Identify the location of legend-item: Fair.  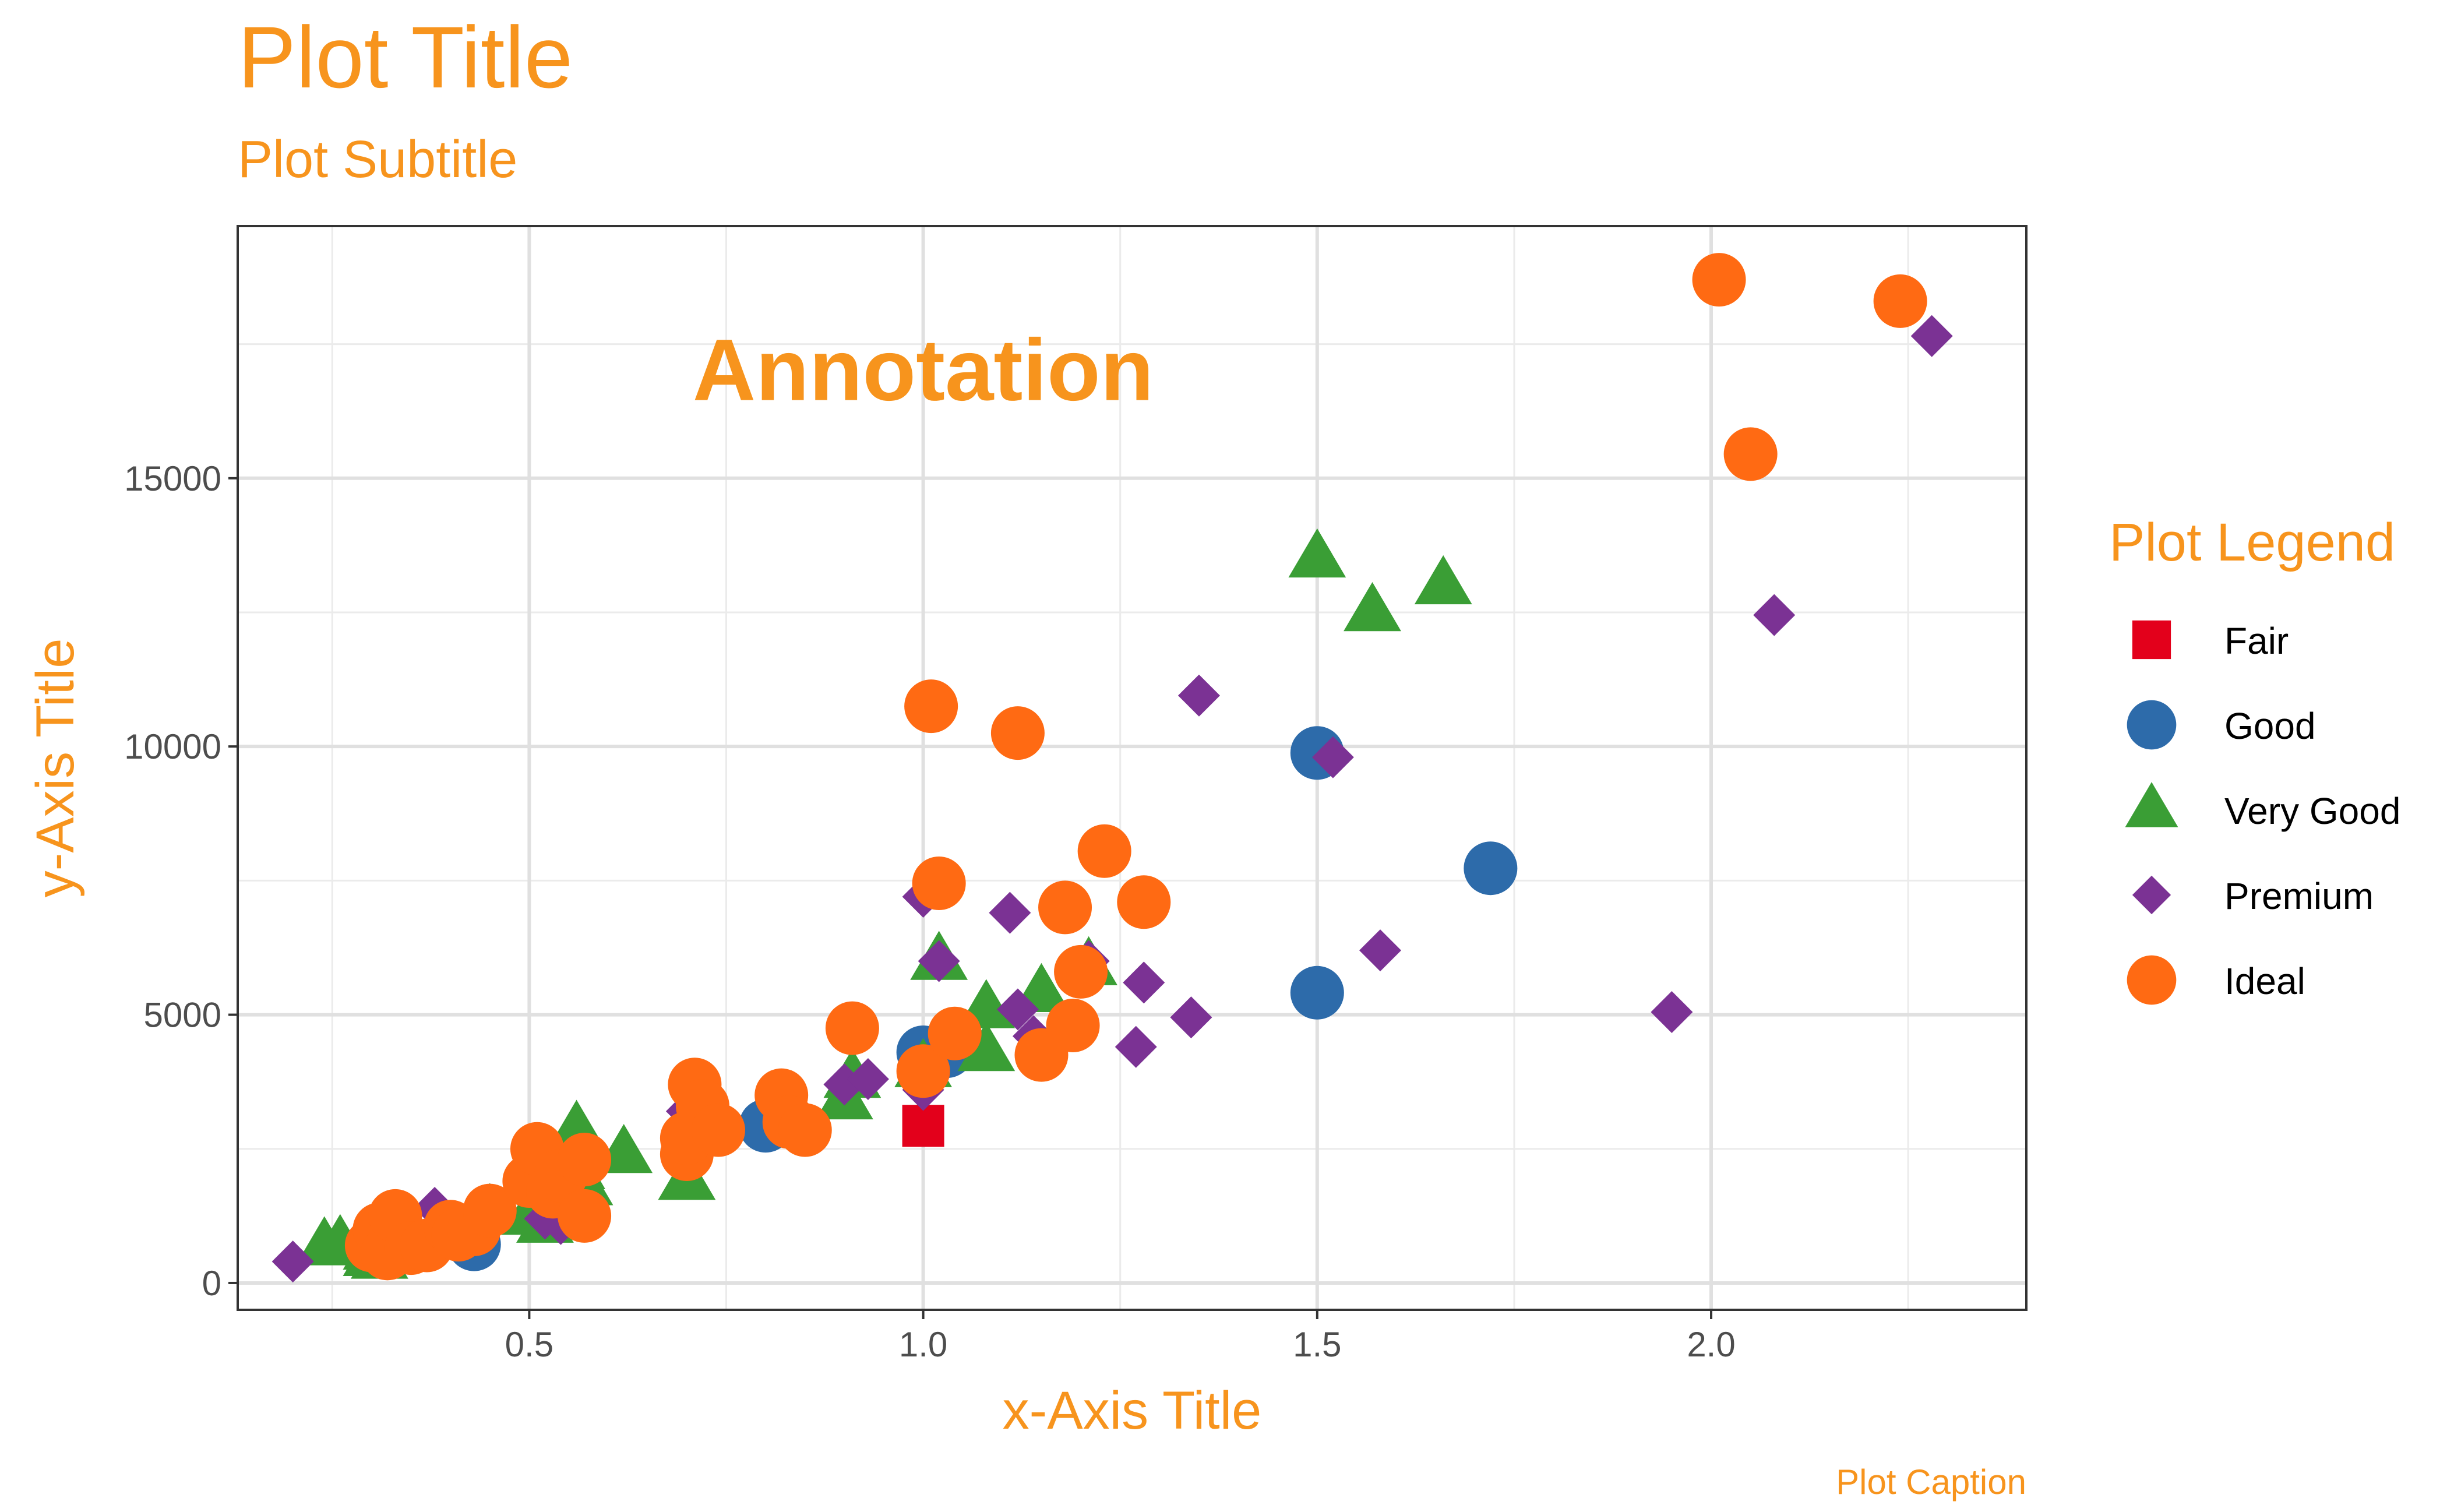
(2210, 641).